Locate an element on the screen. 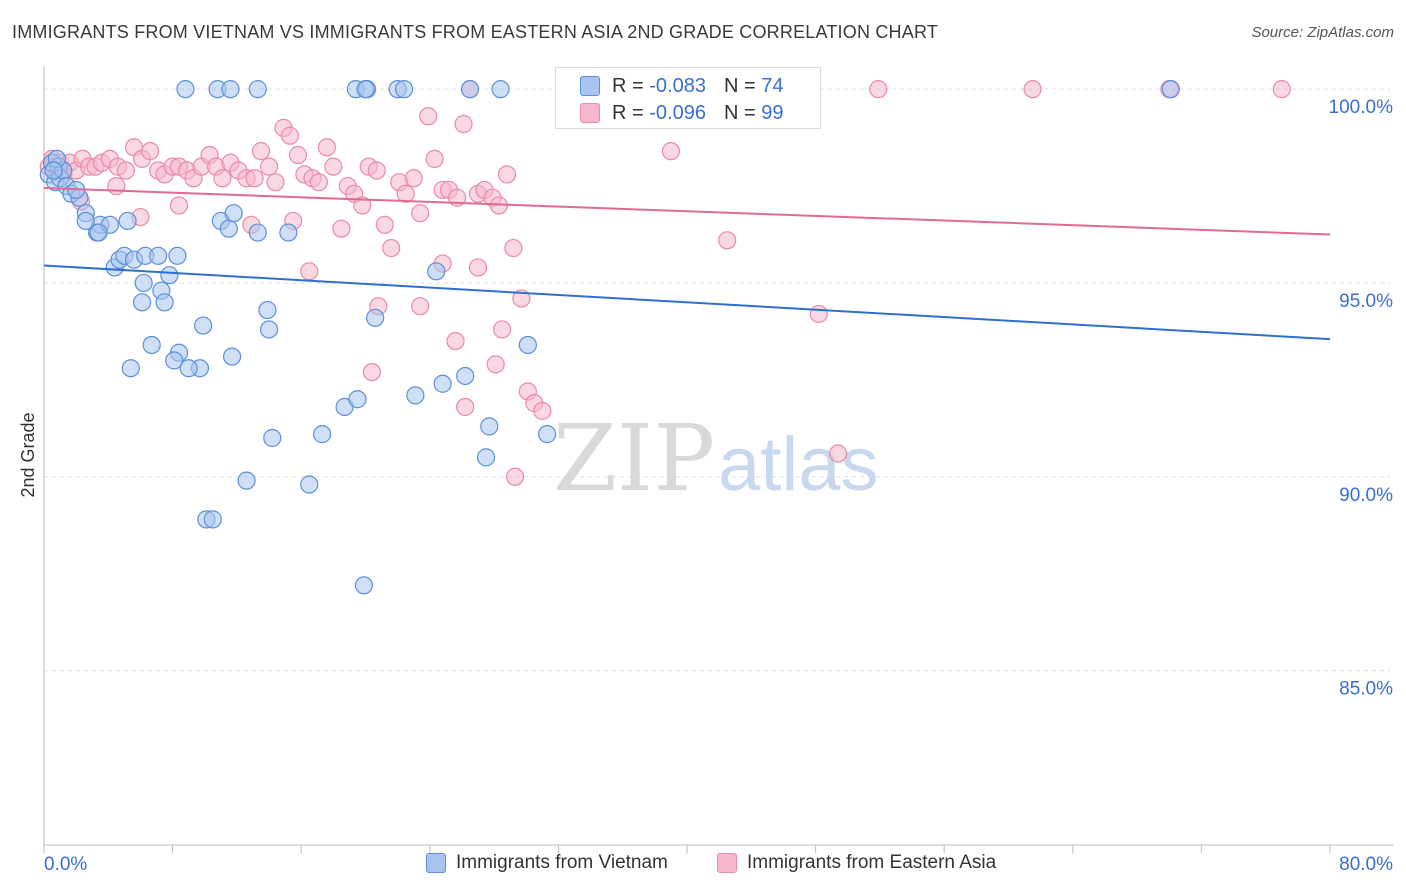 The height and width of the screenshot is (892, 1406). trend-line-eastern-asia is located at coordinates (687, 211).